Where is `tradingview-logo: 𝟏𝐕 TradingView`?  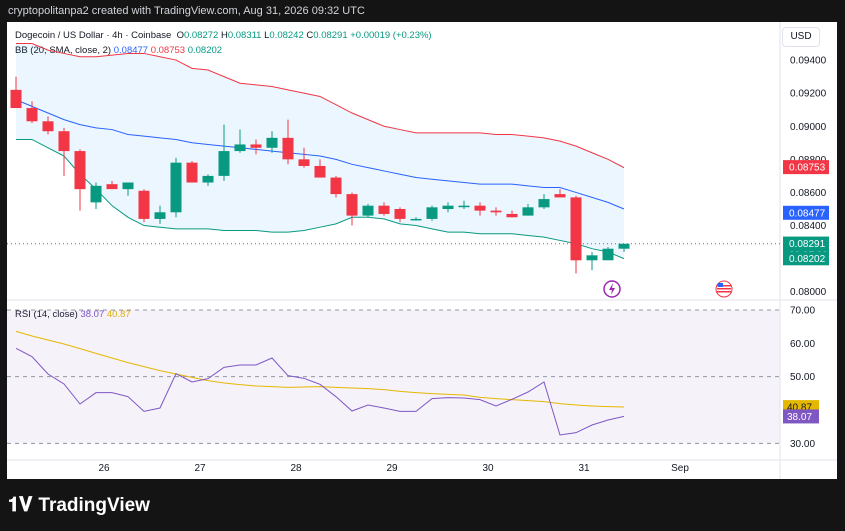
tradingview-logo: 𝟏𝐕 TradingView is located at coordinates (79, 505).